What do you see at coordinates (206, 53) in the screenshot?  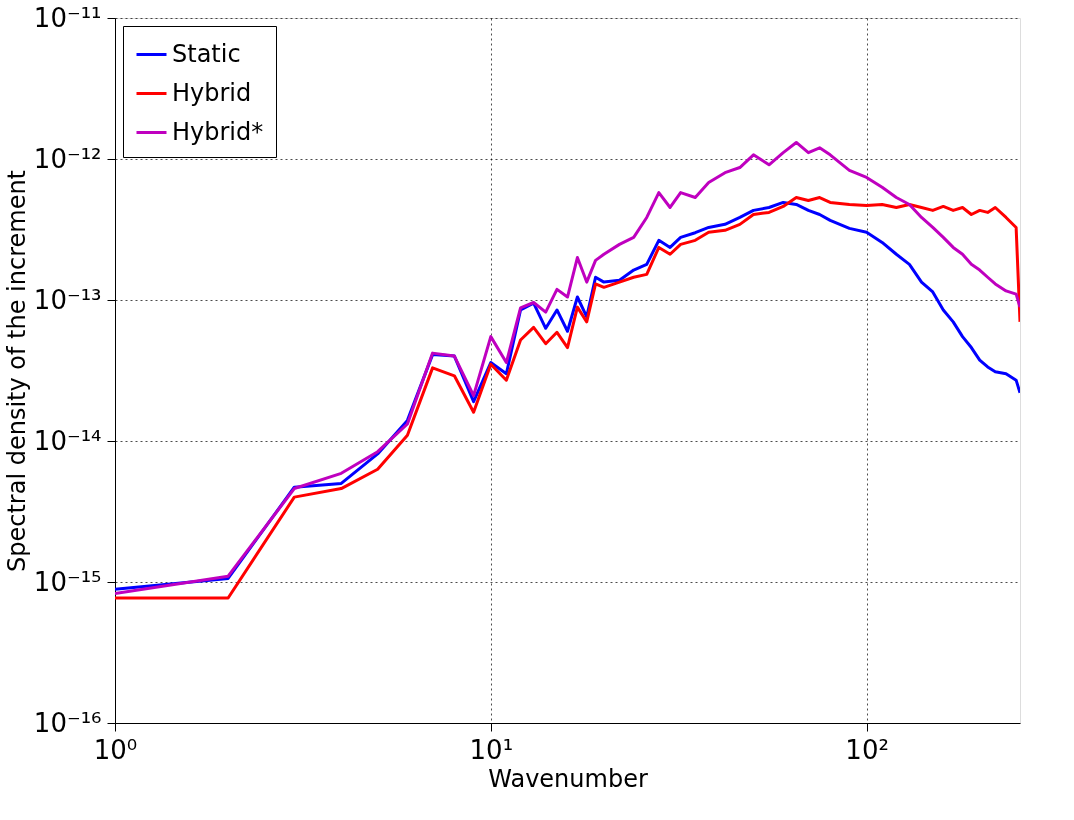 I see `legend-label: Static` at bounding box center [206, 53].